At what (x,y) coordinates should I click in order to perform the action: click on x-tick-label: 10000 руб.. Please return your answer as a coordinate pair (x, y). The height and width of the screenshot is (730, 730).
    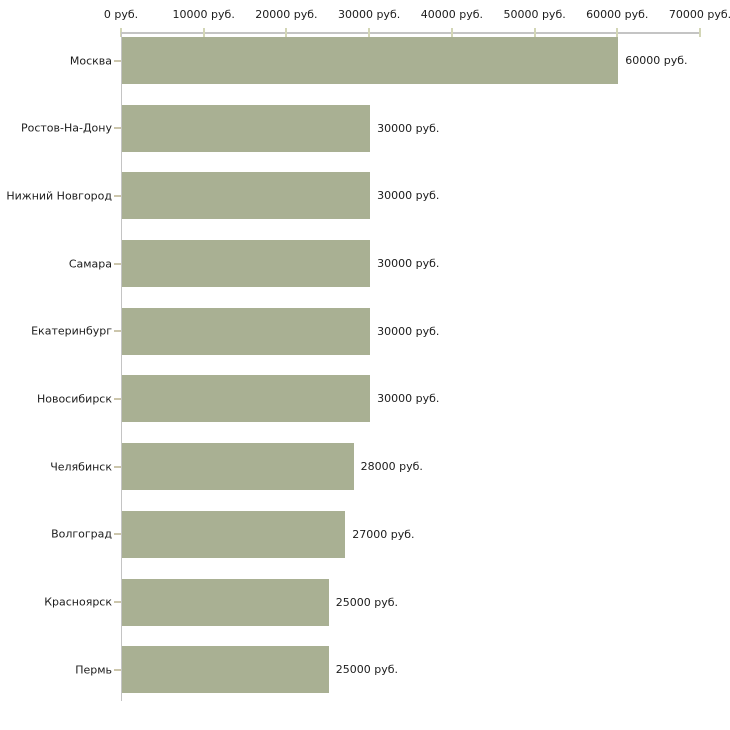
    Looking at the image, I should click on (203, 14).